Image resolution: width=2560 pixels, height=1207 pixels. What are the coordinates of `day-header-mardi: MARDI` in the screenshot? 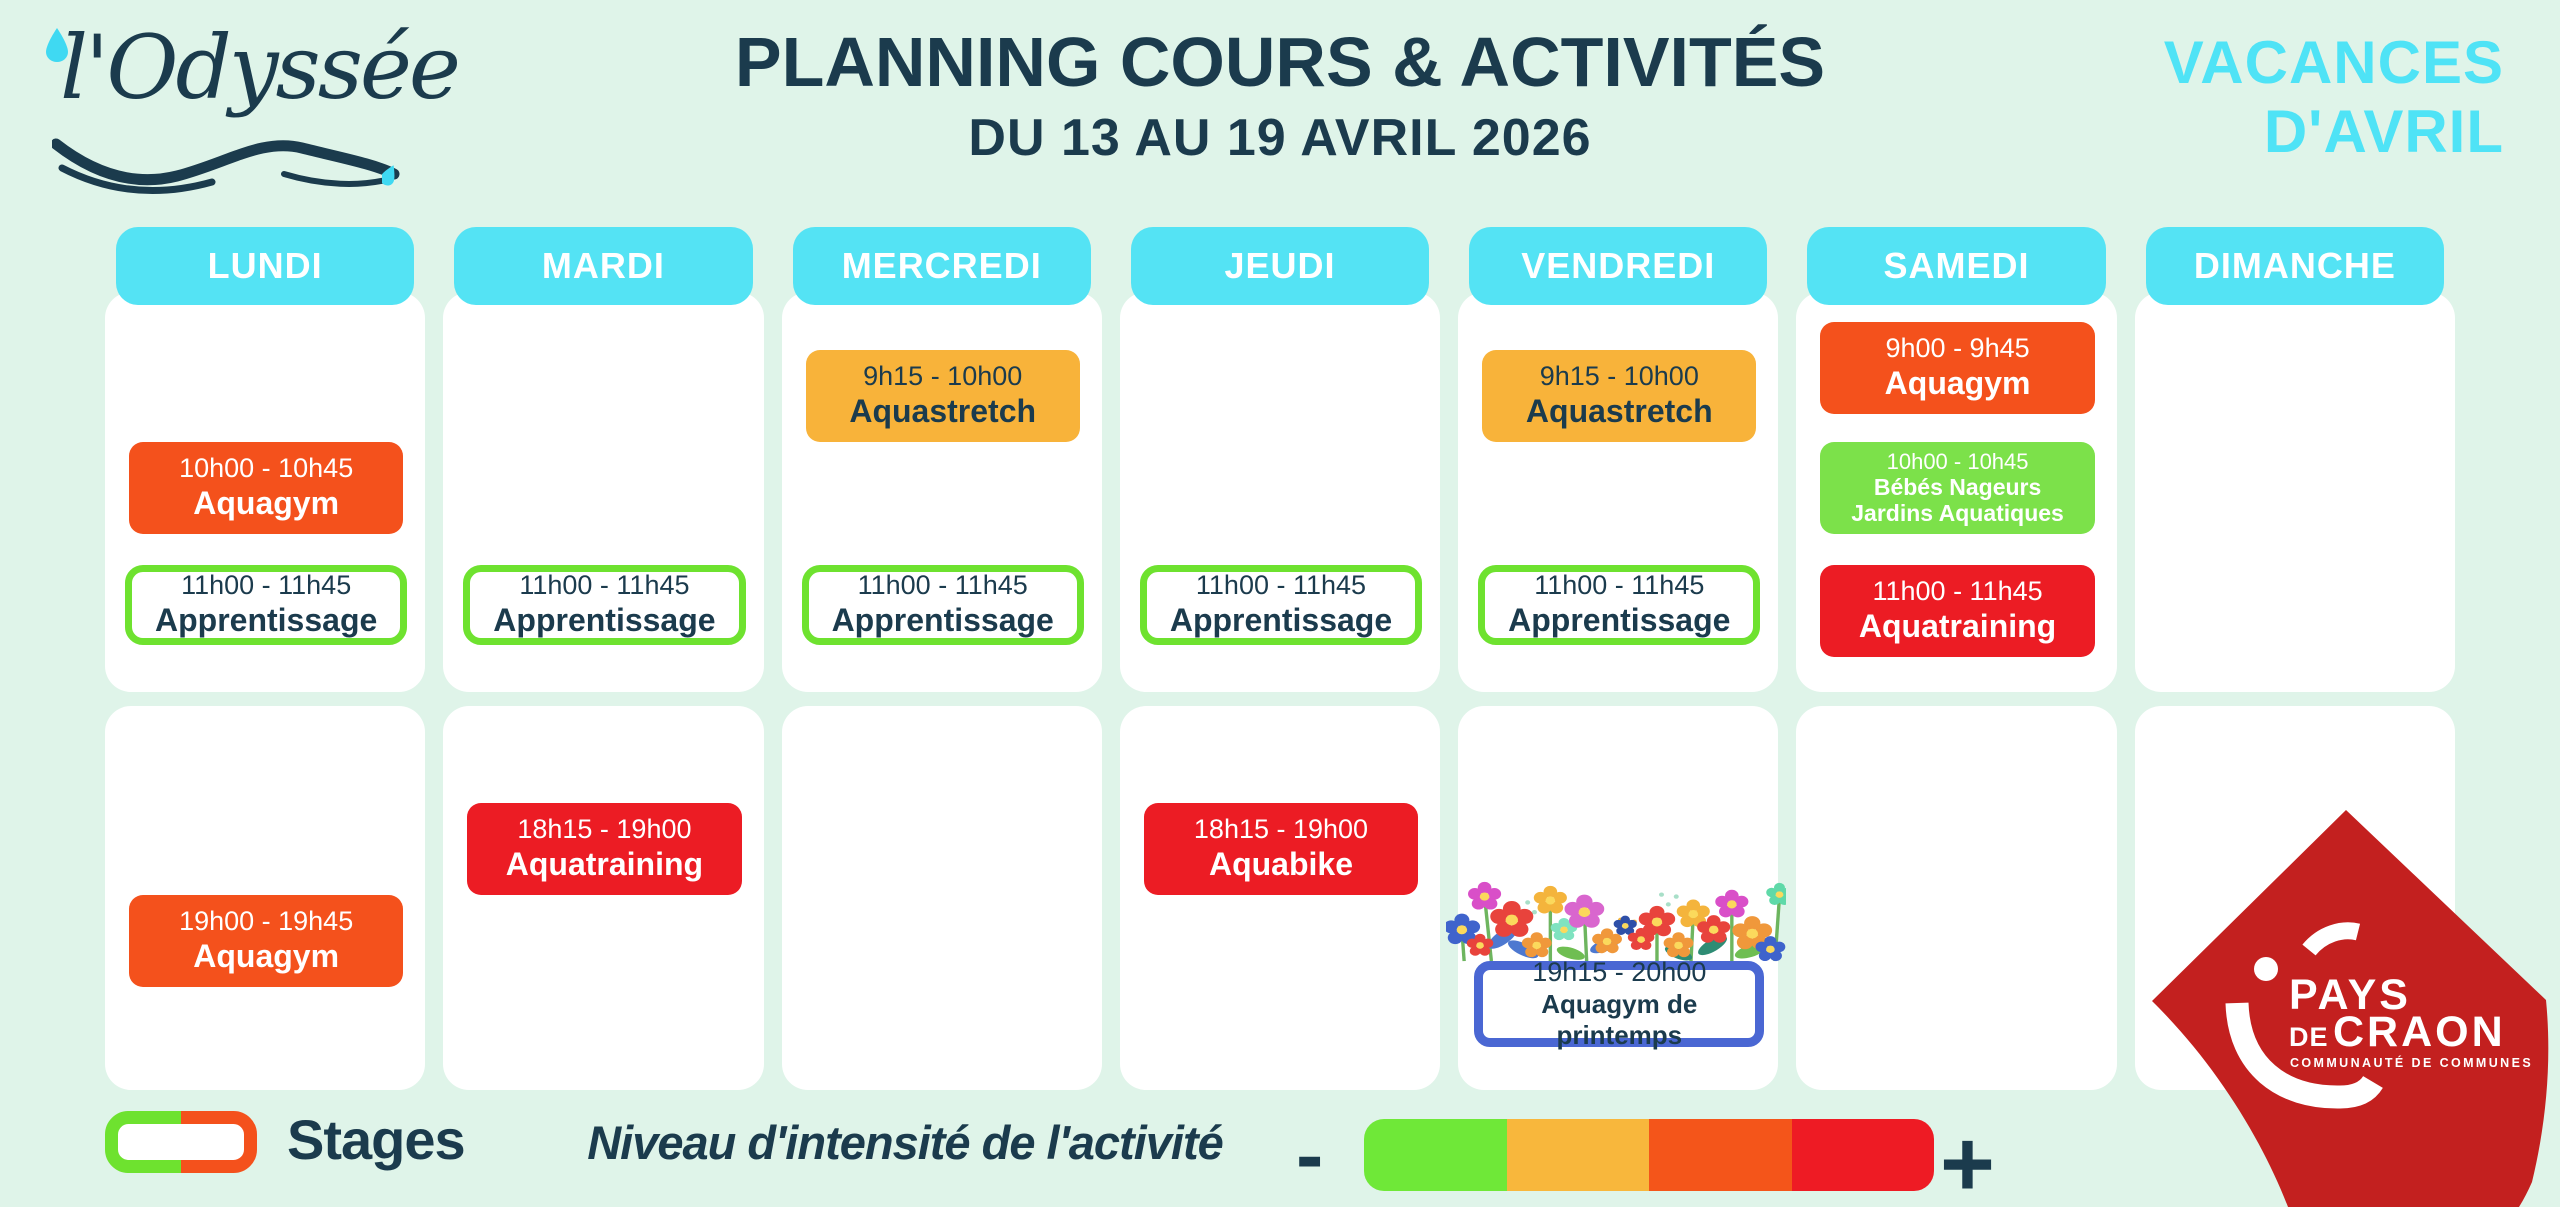 It's located at (603, 266).